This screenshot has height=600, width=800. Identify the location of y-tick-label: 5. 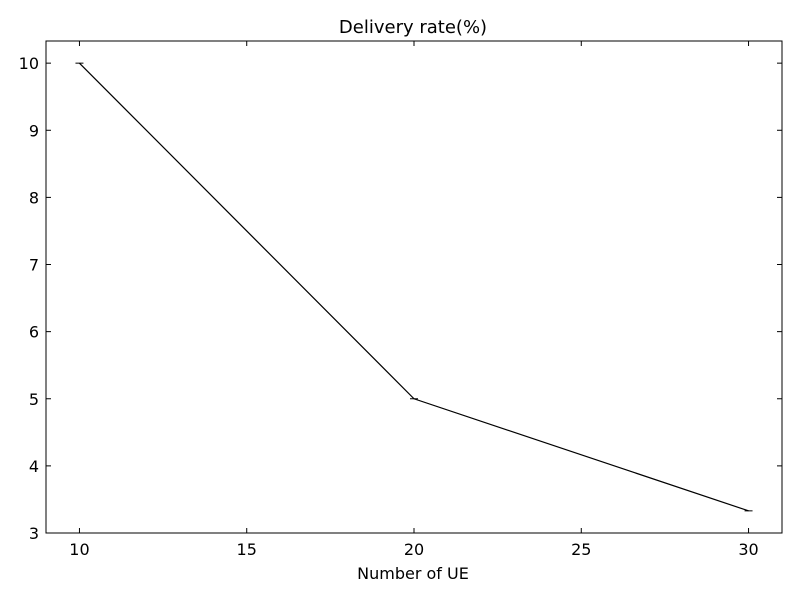
(34, 399).